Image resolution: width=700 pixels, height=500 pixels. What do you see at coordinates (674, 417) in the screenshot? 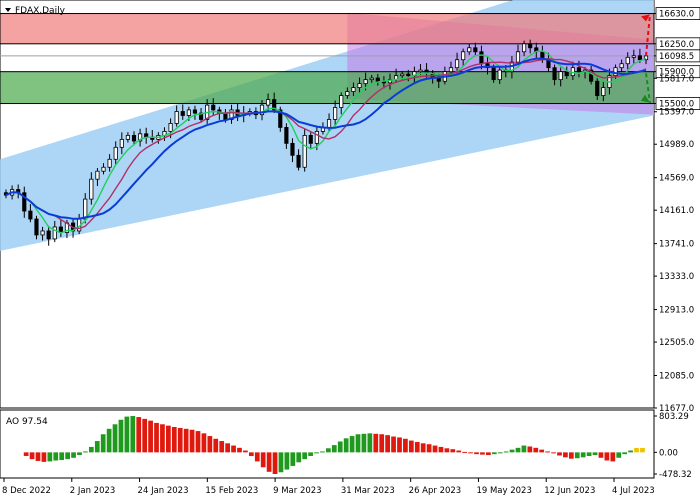
I see `ao-tick-label: 803.29` at bounding box center [674, 417].